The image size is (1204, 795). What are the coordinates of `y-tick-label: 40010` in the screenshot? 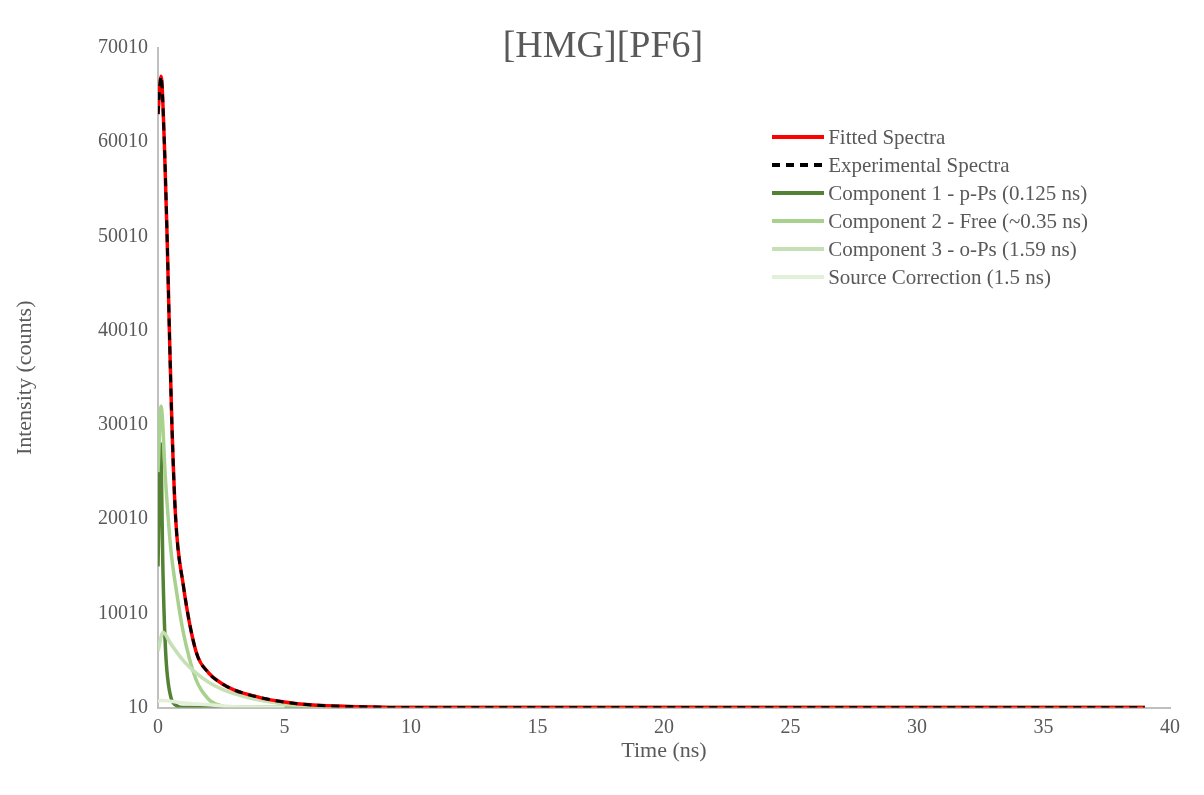 It's located at (123, 328).